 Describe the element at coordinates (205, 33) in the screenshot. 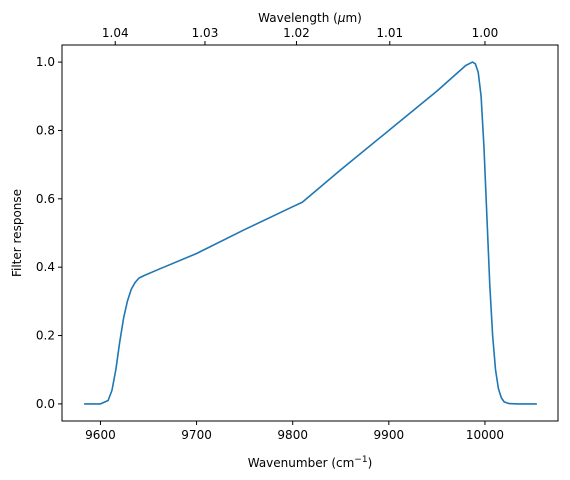

I see `top-tick-label: 1.03` at that location.